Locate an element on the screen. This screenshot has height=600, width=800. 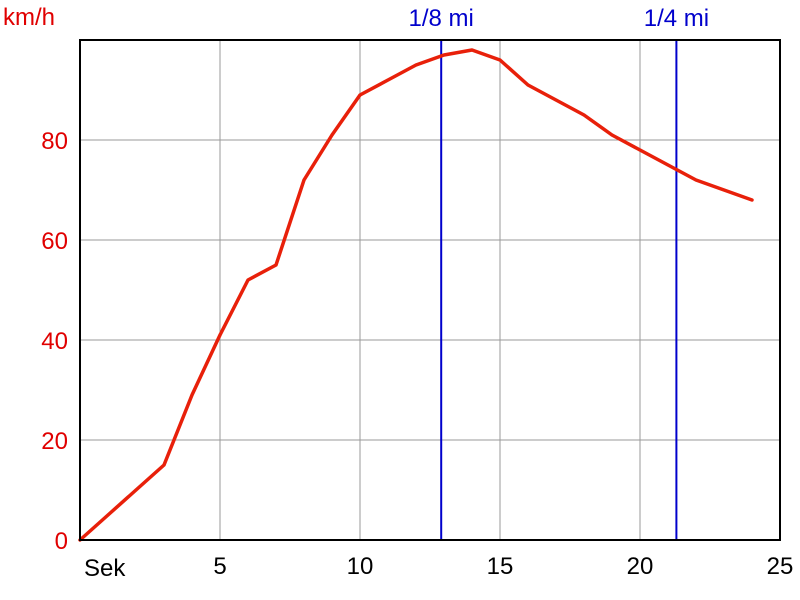
reference-line-label-0: 1/8 mi is located at coordinates (441, 18).